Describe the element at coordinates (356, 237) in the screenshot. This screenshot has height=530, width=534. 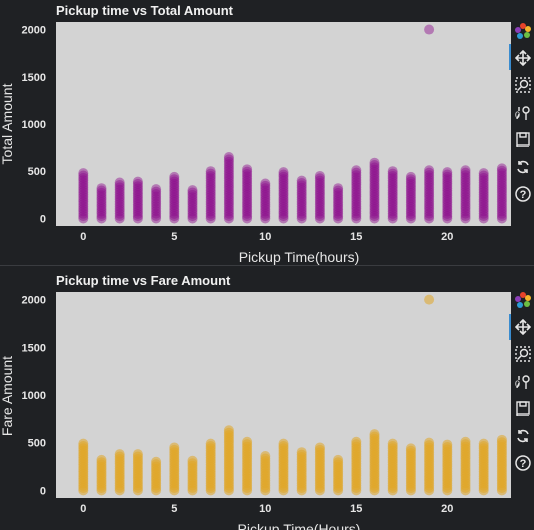
I see `x-tick-label: 15` at that location.